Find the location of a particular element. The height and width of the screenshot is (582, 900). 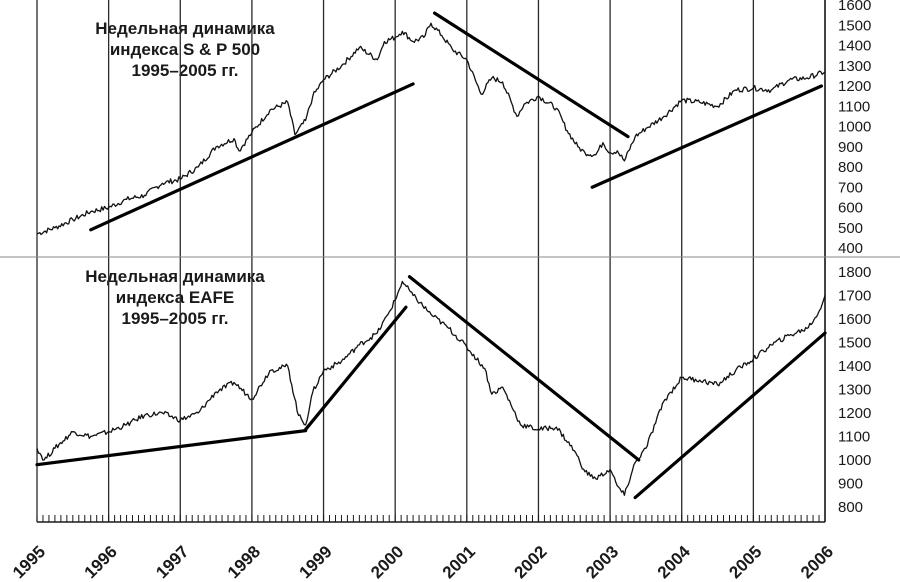

sp500-ytick-1400: 1400 is located at coordinates (854, 46).